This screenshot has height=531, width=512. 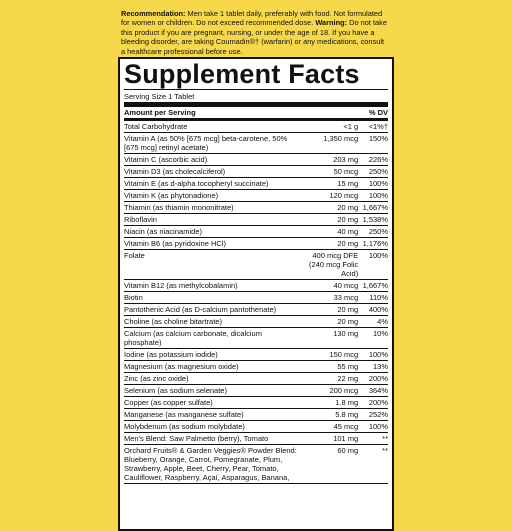 I want to click on amount-text: 55 mg, so click(x=348, y=366).